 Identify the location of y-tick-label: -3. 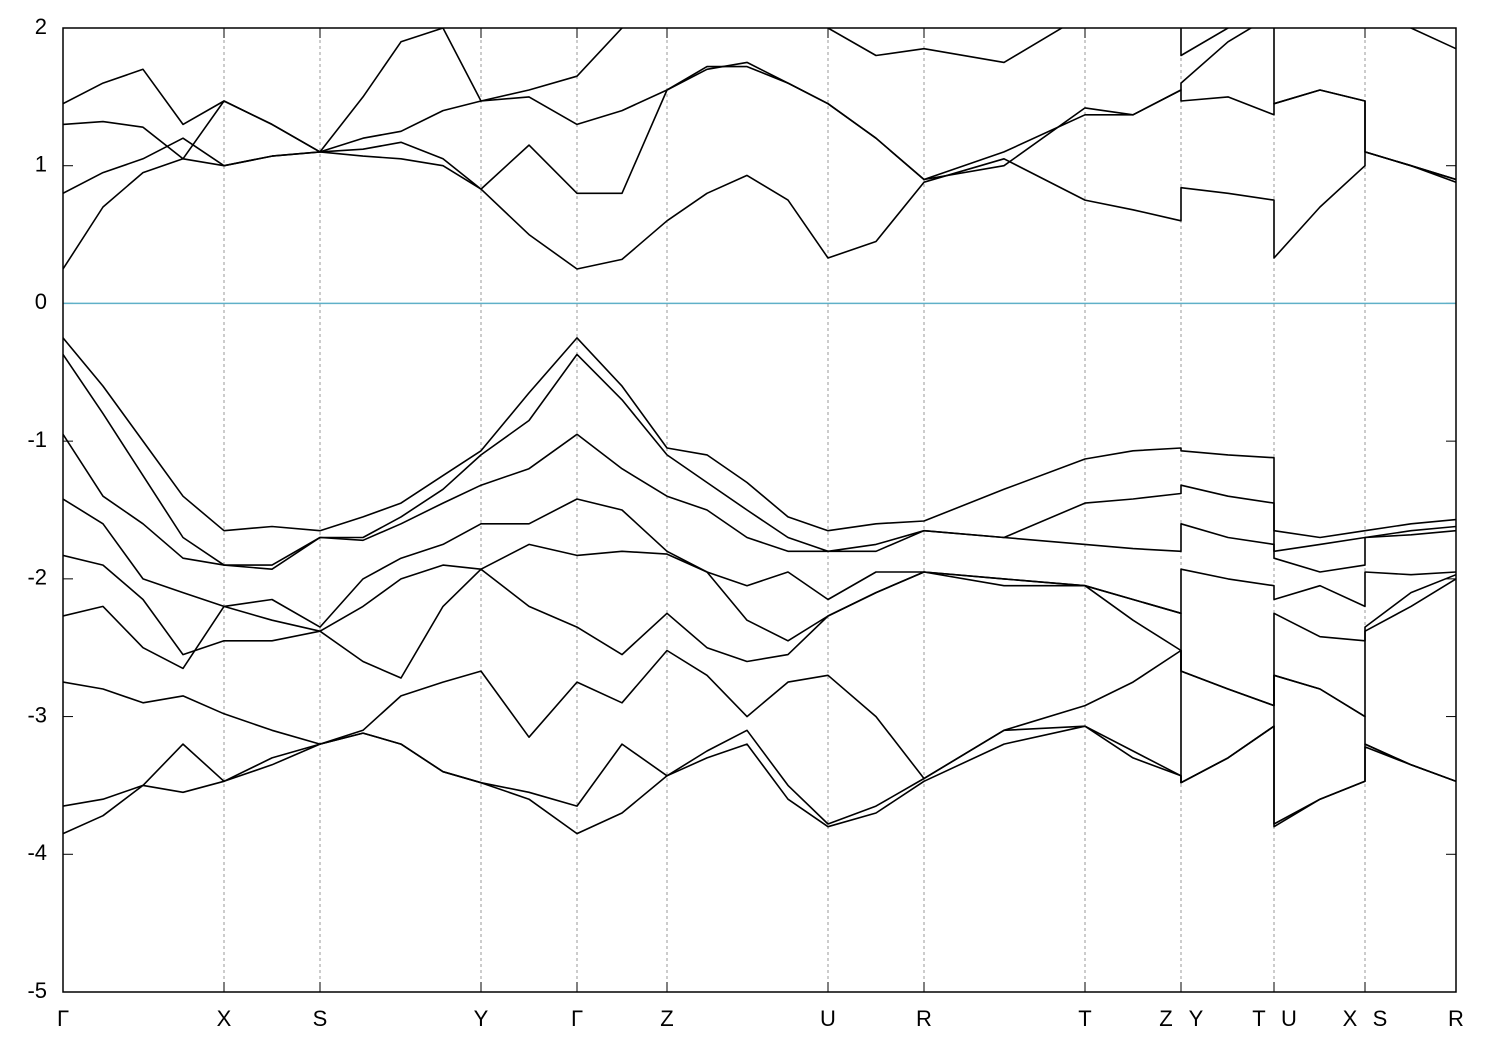
(37, 714).